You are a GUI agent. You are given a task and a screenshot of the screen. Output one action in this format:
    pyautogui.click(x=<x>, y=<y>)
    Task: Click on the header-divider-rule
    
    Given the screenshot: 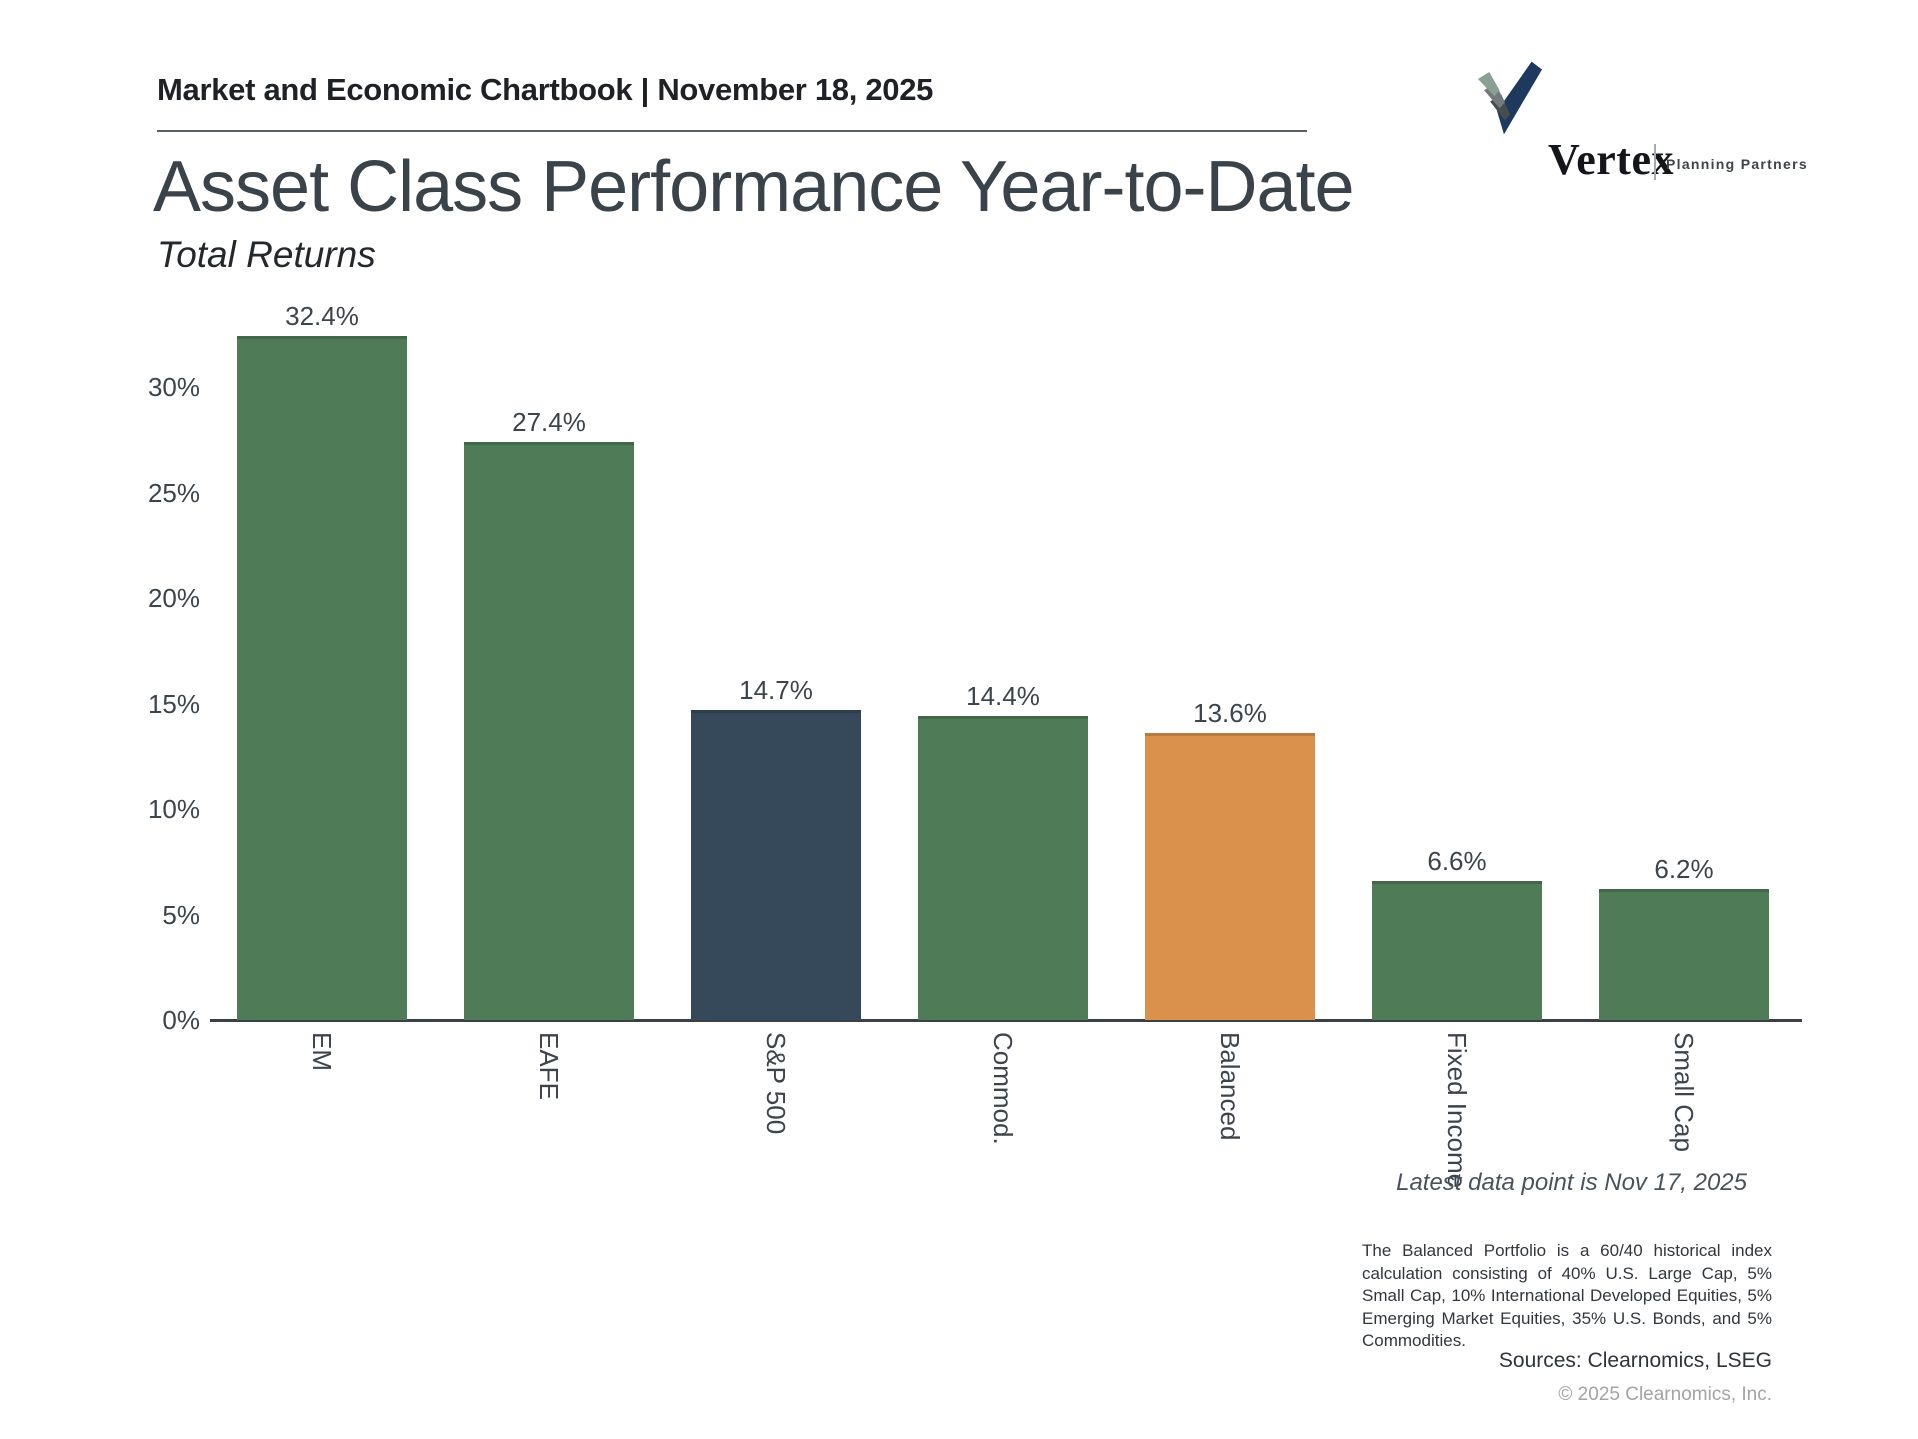 What is the action you would take?
    pyautogui.click(x=732, y=131)
    